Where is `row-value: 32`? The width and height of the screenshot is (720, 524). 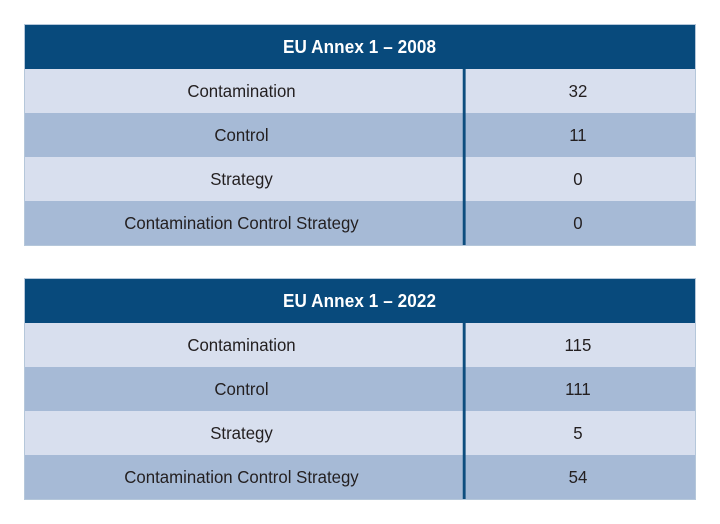 row-value: 32 is located at coordinates (576, 91).